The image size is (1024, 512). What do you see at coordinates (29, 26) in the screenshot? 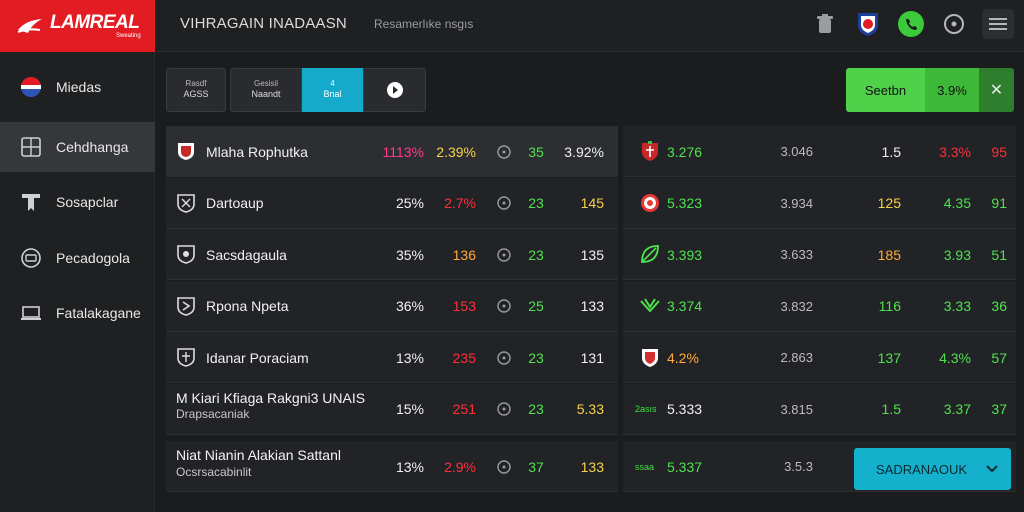
I see `brand-mark-icon` at bounding box center [29, 26].